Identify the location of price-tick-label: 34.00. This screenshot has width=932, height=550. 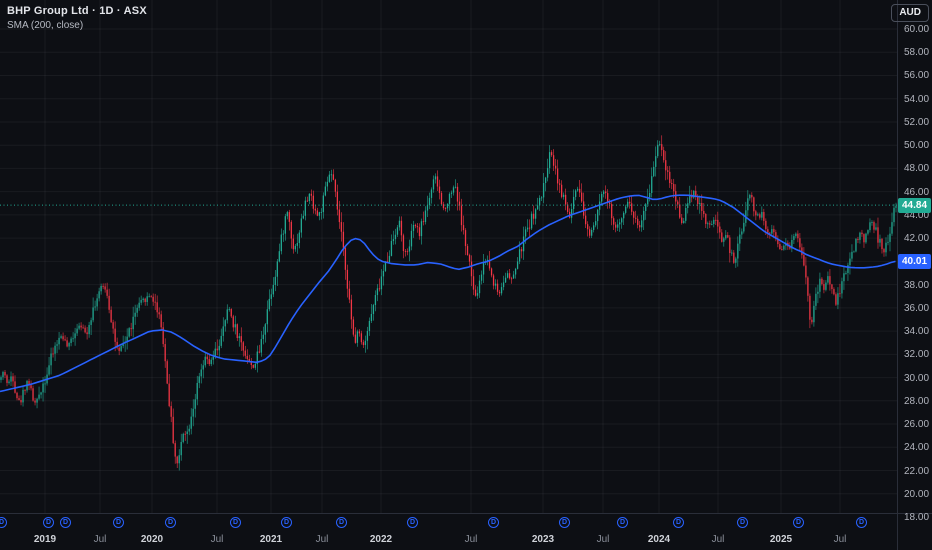
(917, 332).